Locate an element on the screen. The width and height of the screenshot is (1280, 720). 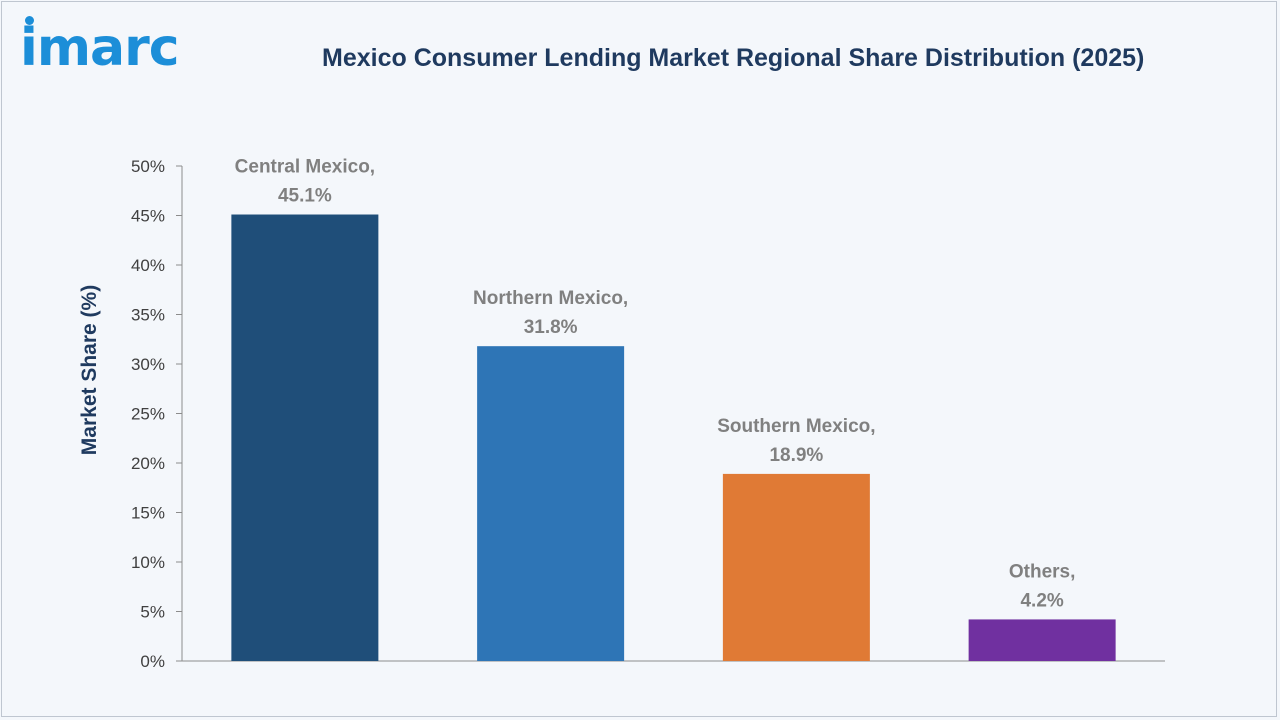
data-label-category: Northern Mexico, is located at coordinates (550, 298).